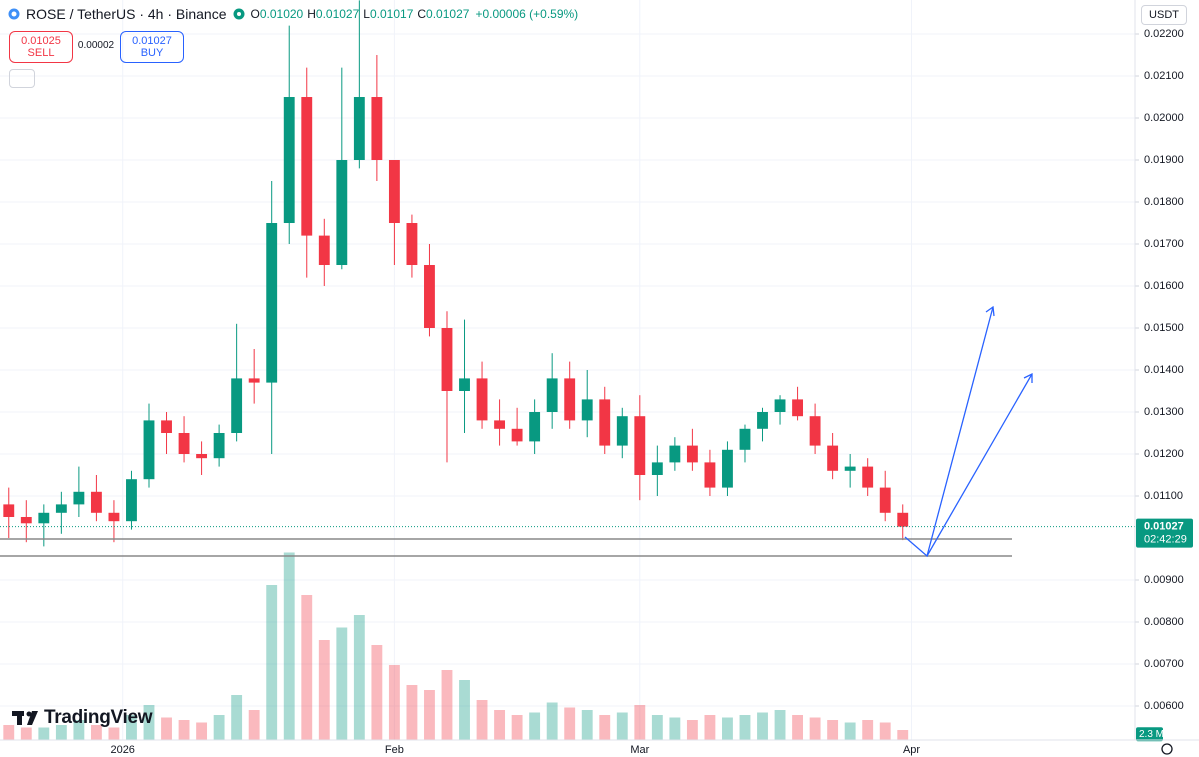  Describe the element at coordinates (1164, 664) in the screenshot. I see `y-tick-label: 0.00700` at that location.